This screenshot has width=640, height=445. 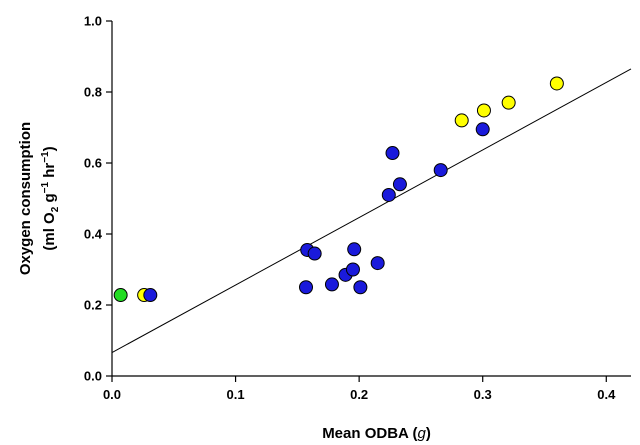 What do you see at coordinates (483, 394) in the screenshot?
I see `x-tick-label: 0.3` at bounding box center [483, 394].